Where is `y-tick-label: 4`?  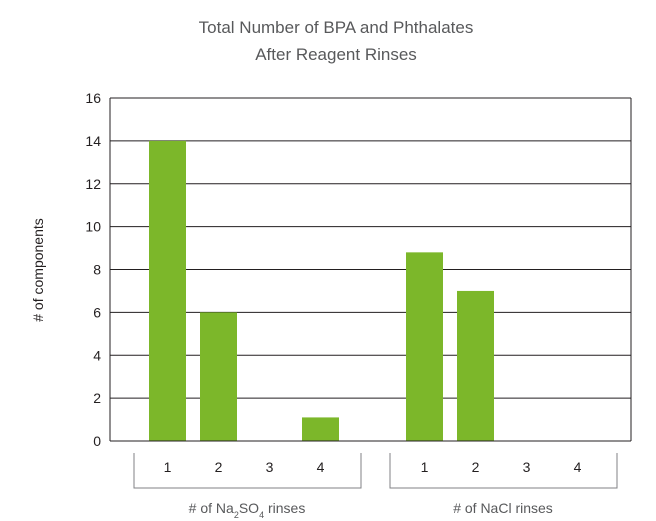 y-tick-label: 4 is located at coordinates (97, 355).